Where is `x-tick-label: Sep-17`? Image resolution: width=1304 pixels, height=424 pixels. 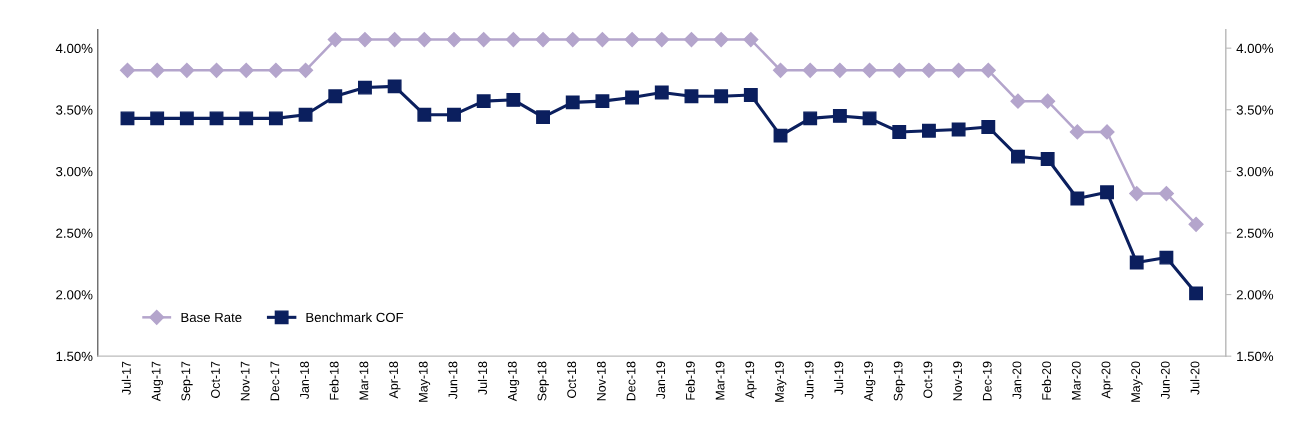 x-tick-label: Sep-17 is located at coordinates (187, 381).